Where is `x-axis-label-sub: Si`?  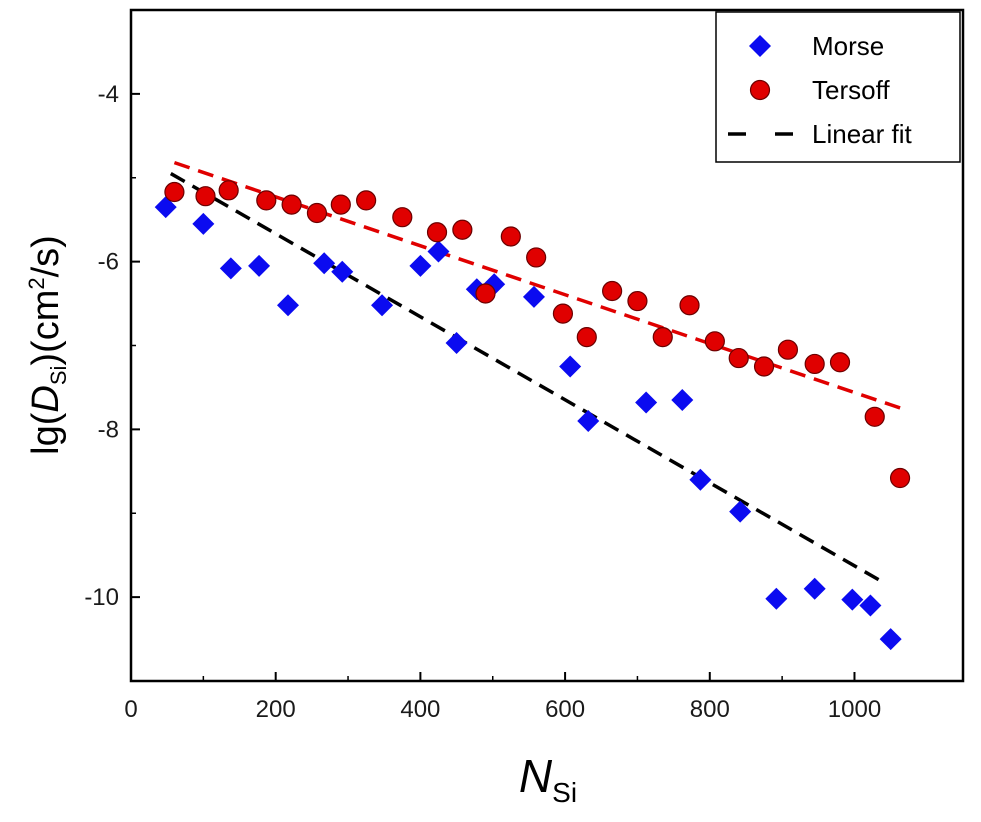
x-axis-label-sub: Si is located at coordinates (564, 792).